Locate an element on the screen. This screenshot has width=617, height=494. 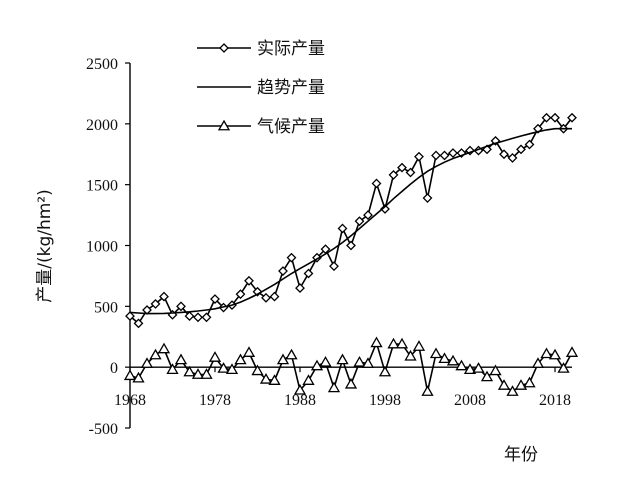
y-tick-label: 500 is located at coordinates (106, 307).